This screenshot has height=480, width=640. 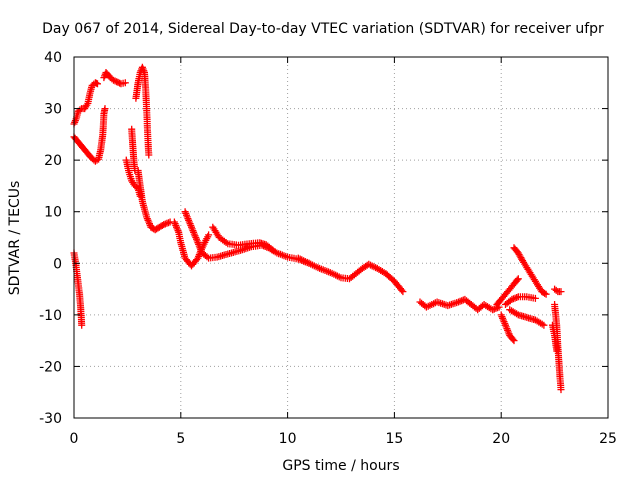 What do you see at coordinates (394, 439) in the screenshot?
I see `x-tick-label: 15` at bounding box center [394, 439].